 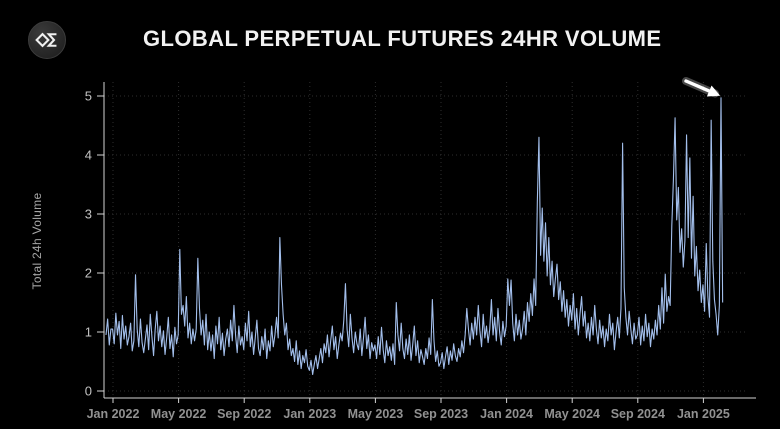 What do you see at coordinates (88, 214) in the screenshot?
I see `y-tick-label: 3` at bounding box center [88, 214].